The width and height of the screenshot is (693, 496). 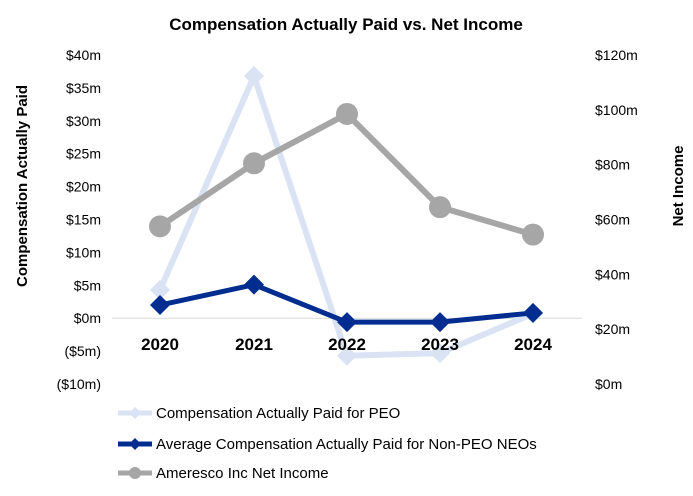 What do you see at coordinates (533, 344) in the screenshot?
I see `x-tick-label: 2024` at bounding box center [533, 344].